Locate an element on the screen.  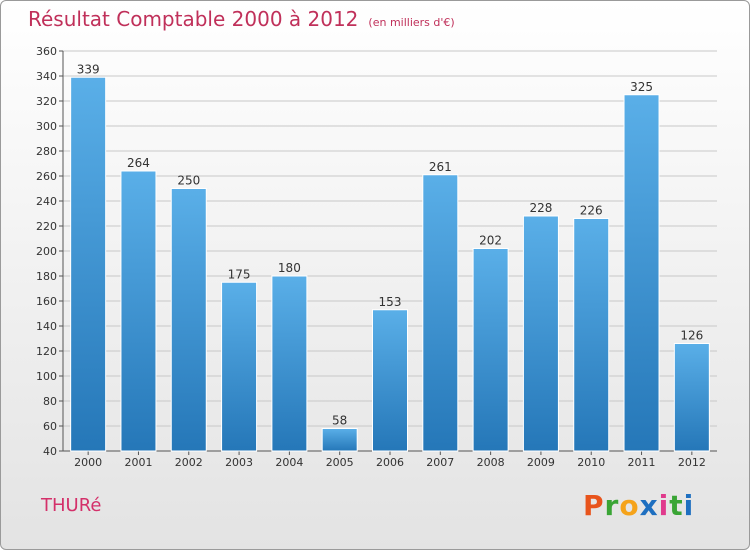
x-tick-label-2004: 2004 is located at coordinates (289, 462).